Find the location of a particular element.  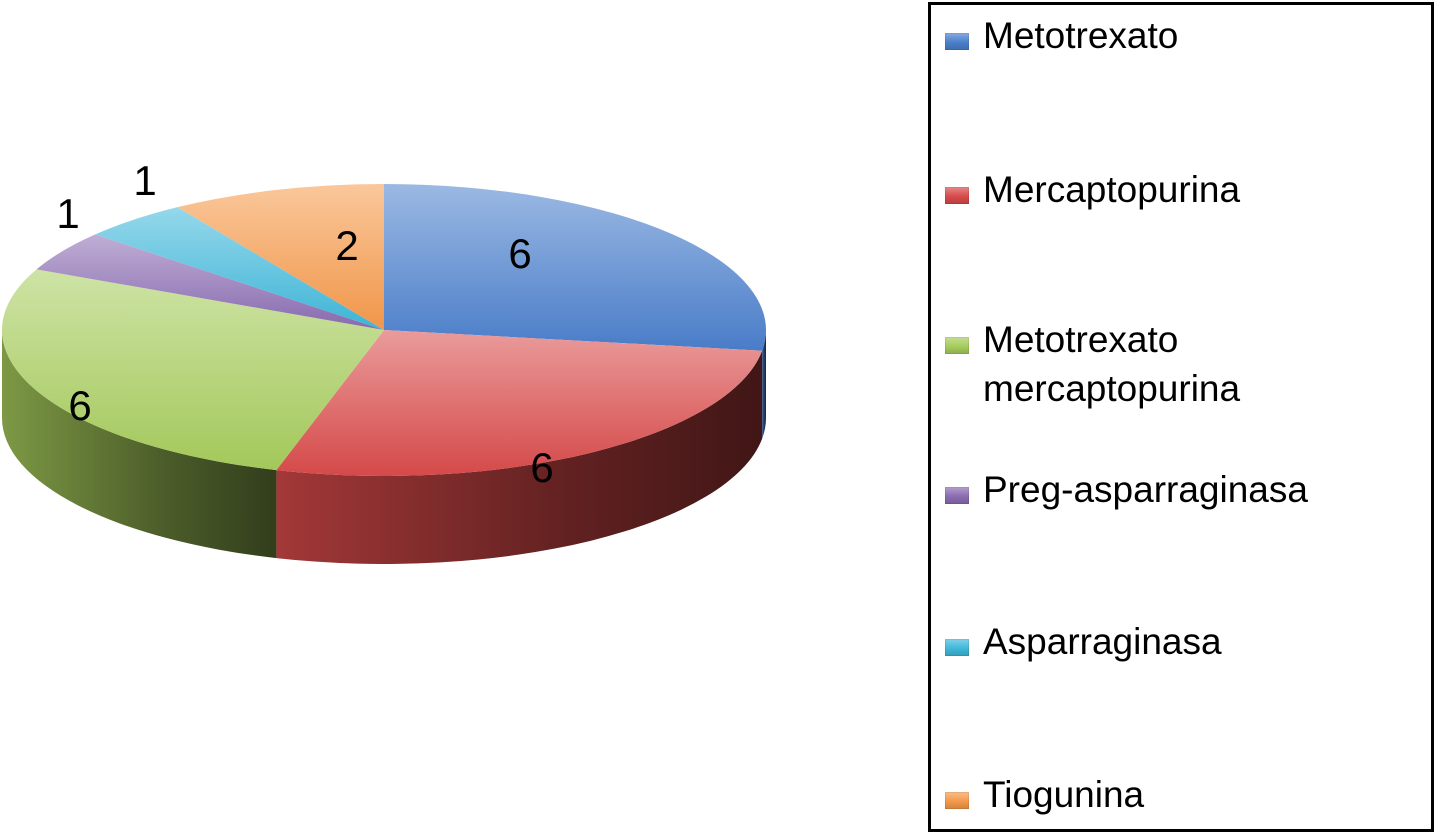

pie-sides is located at coordinates (384, 447).